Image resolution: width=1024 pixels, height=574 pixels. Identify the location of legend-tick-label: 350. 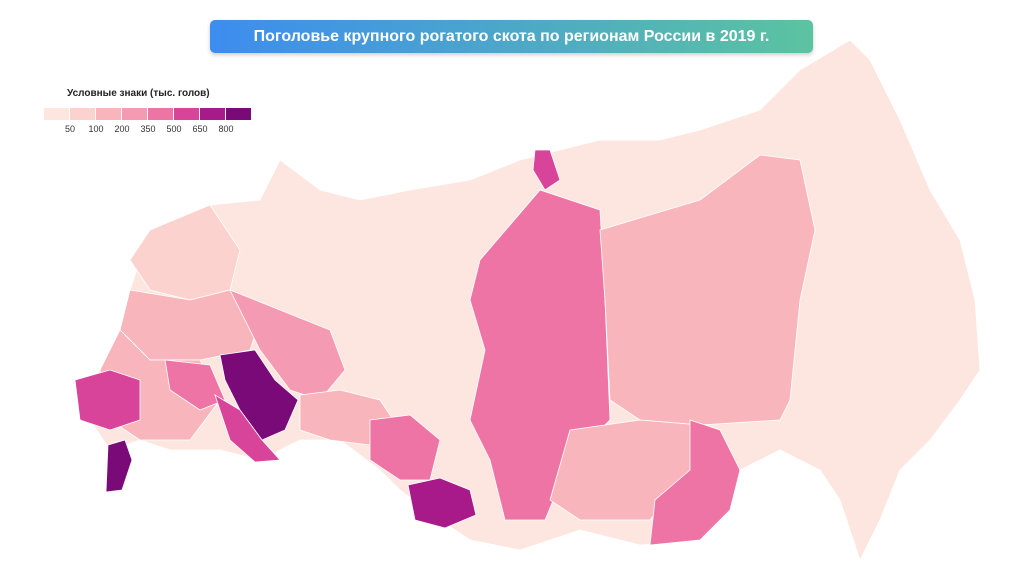
(147, 129).